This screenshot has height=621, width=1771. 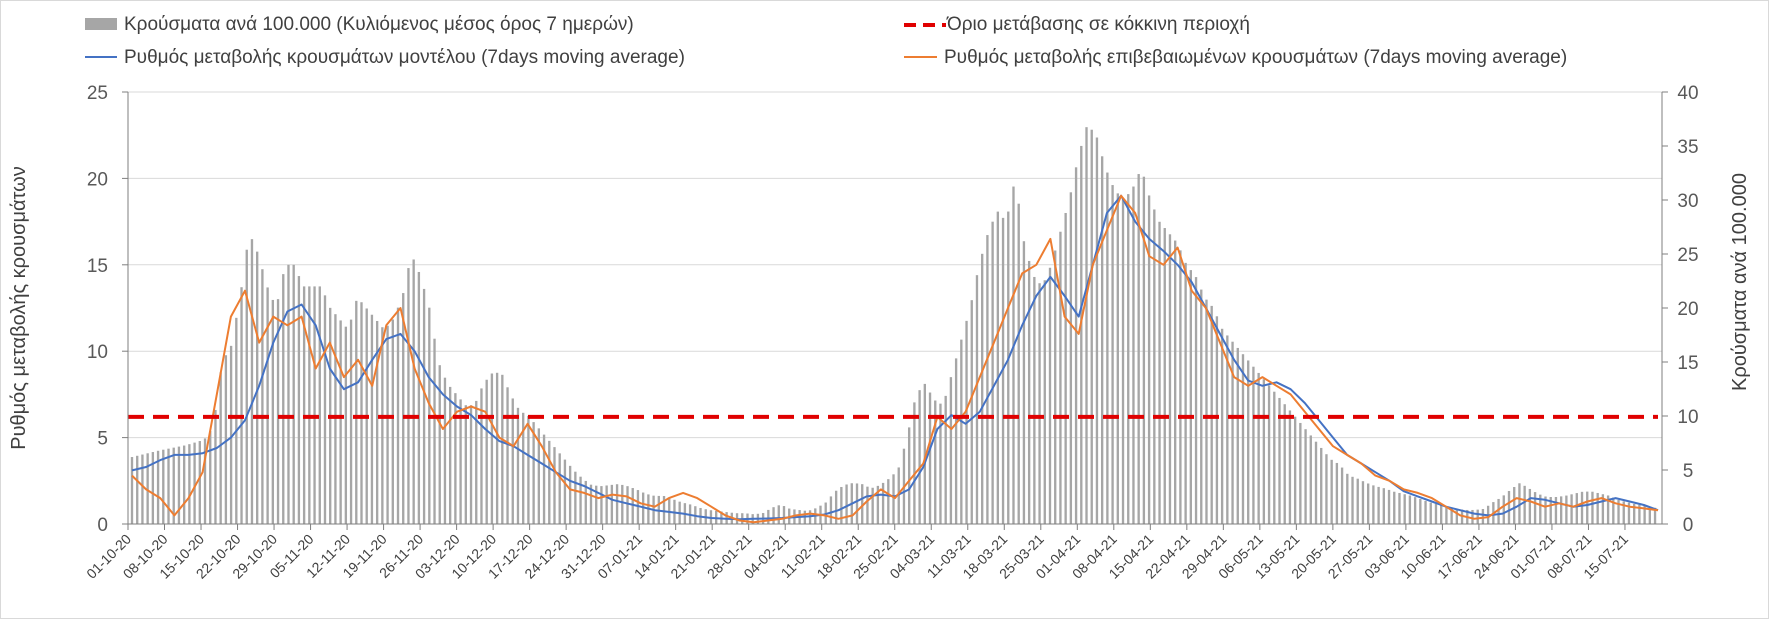 I want to click on legend-bar-swatch, so click(x=101, y=24).